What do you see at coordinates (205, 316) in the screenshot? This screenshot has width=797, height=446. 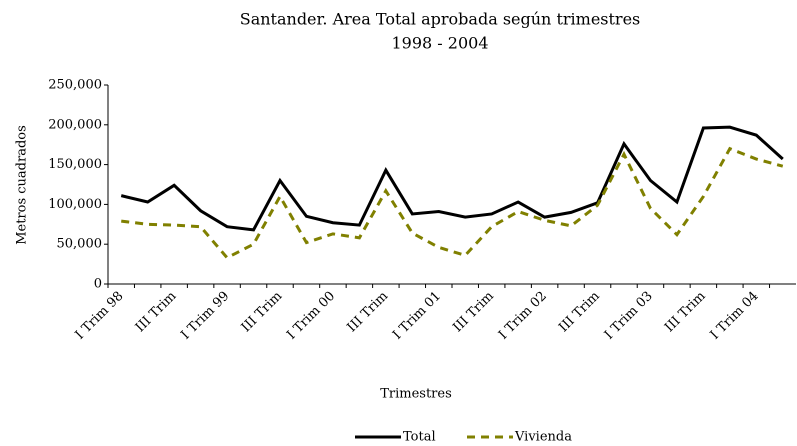 I see `x-tick-label: I Trim 99` at bounding box center [205, 316].